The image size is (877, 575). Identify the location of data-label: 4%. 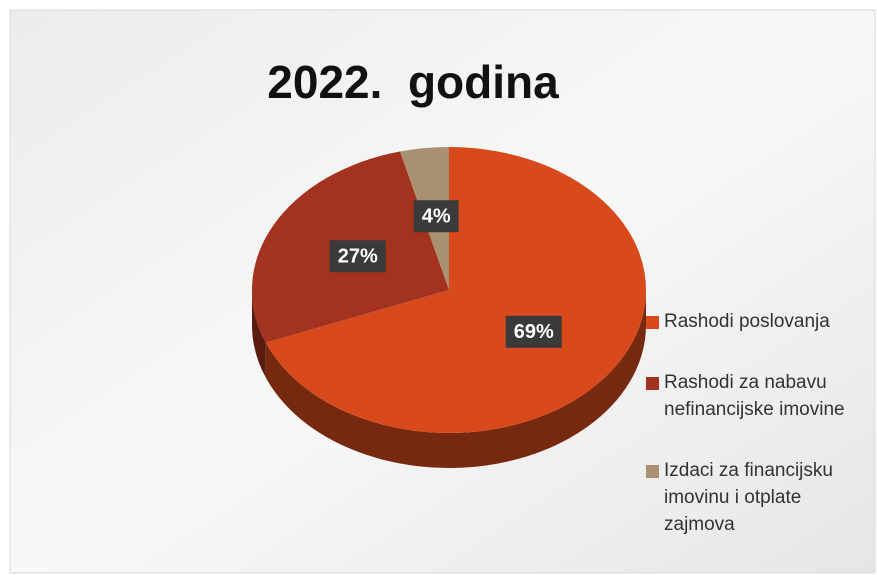
(436, 217).